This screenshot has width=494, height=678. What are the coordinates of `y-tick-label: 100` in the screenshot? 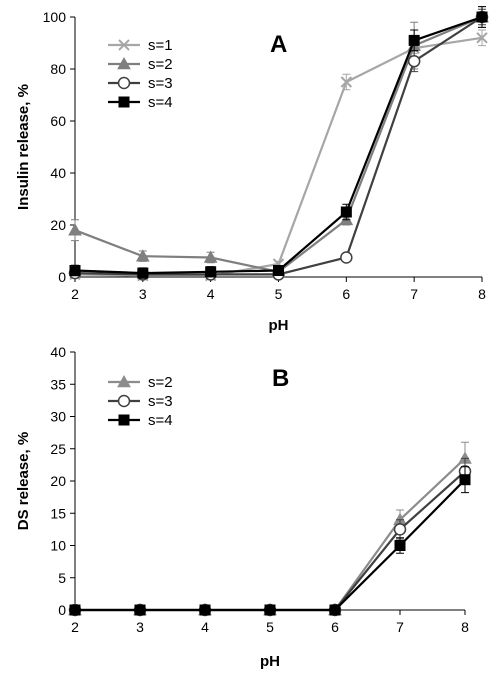 It's located at (55, 17).